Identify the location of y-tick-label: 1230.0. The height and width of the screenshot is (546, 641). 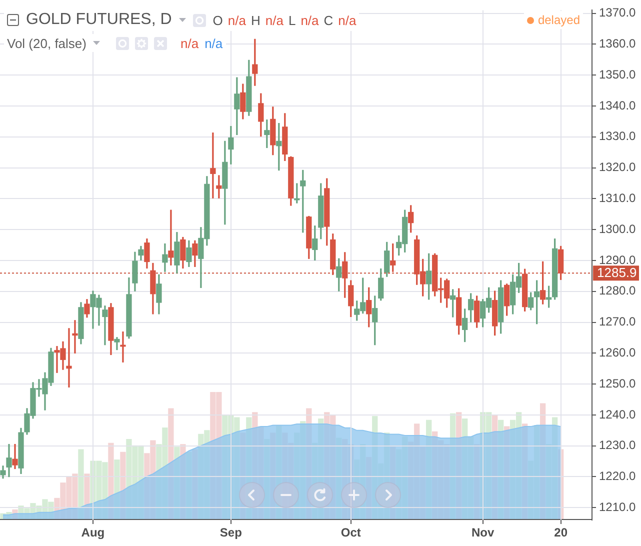
(617, 445).